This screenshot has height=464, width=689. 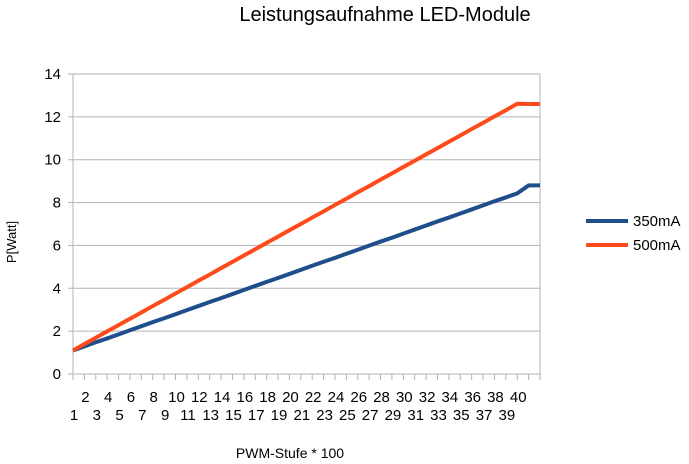 What do you see at coordinates (119, 415) in the screenshot?
I see `x-tick-label: 5` at bounding box center [119, 415].